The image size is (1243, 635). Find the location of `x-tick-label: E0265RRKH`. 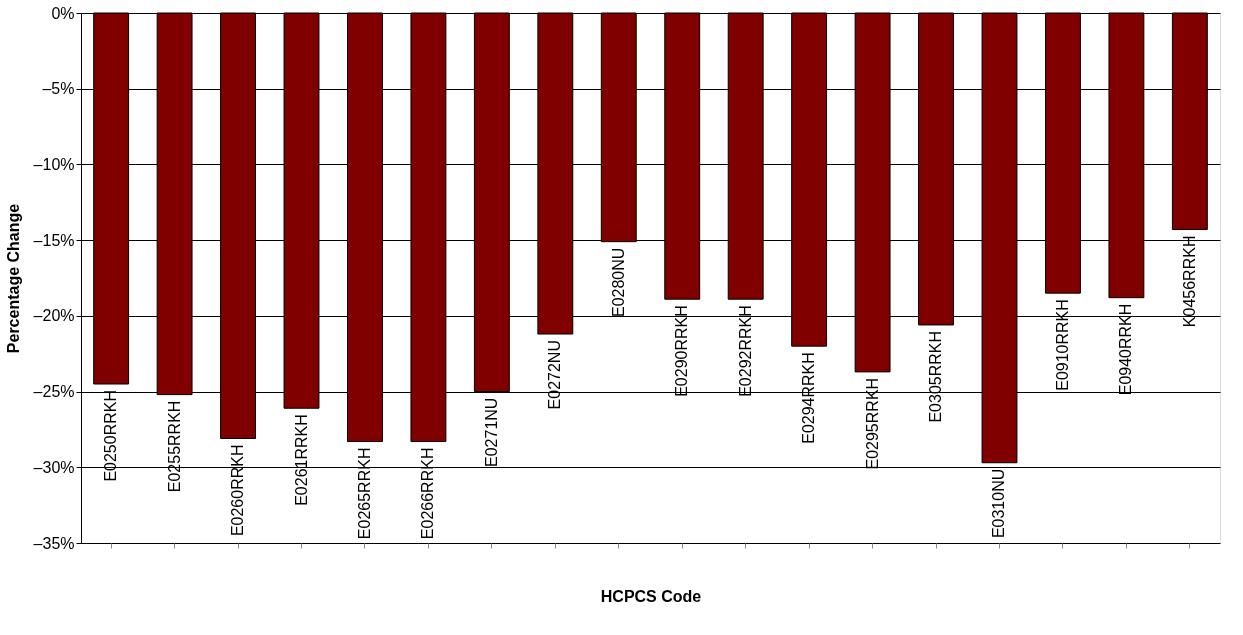

x-tick-label: E0265RRKH is located at coordinates (364, 493).